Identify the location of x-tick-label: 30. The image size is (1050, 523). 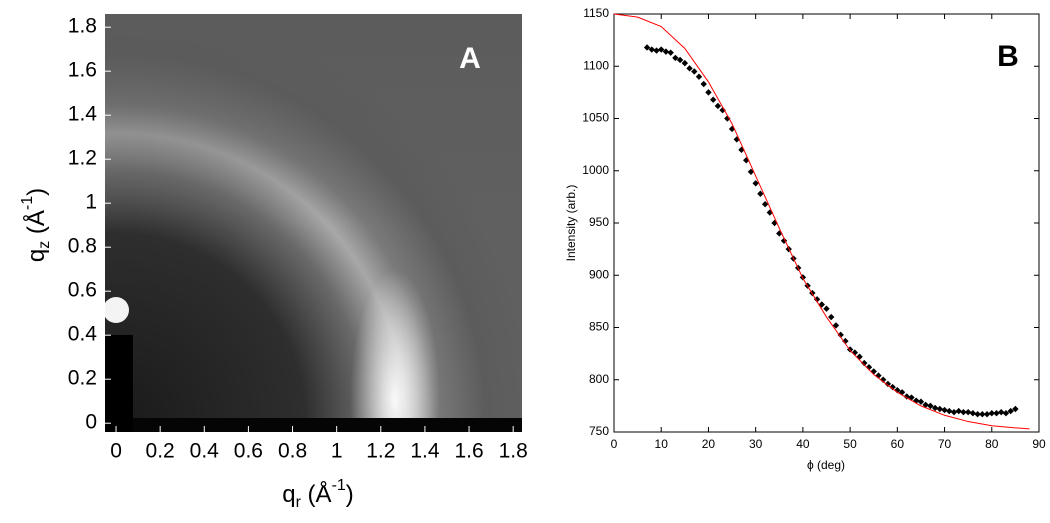
(756, 444).